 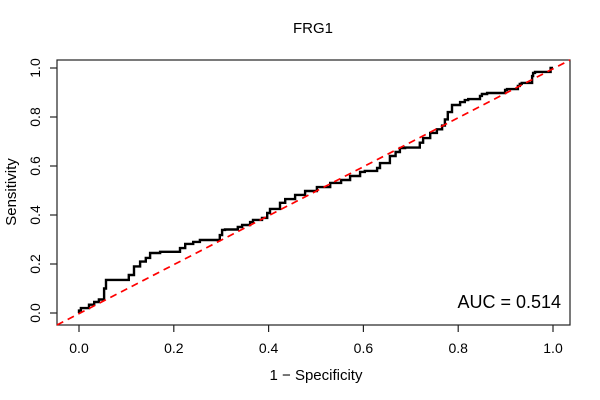 What do you see at coordinates (509, 302) in the screenshot?
I see `auc-annotation: AUC = 0.514` at bounding box center [509, 302].